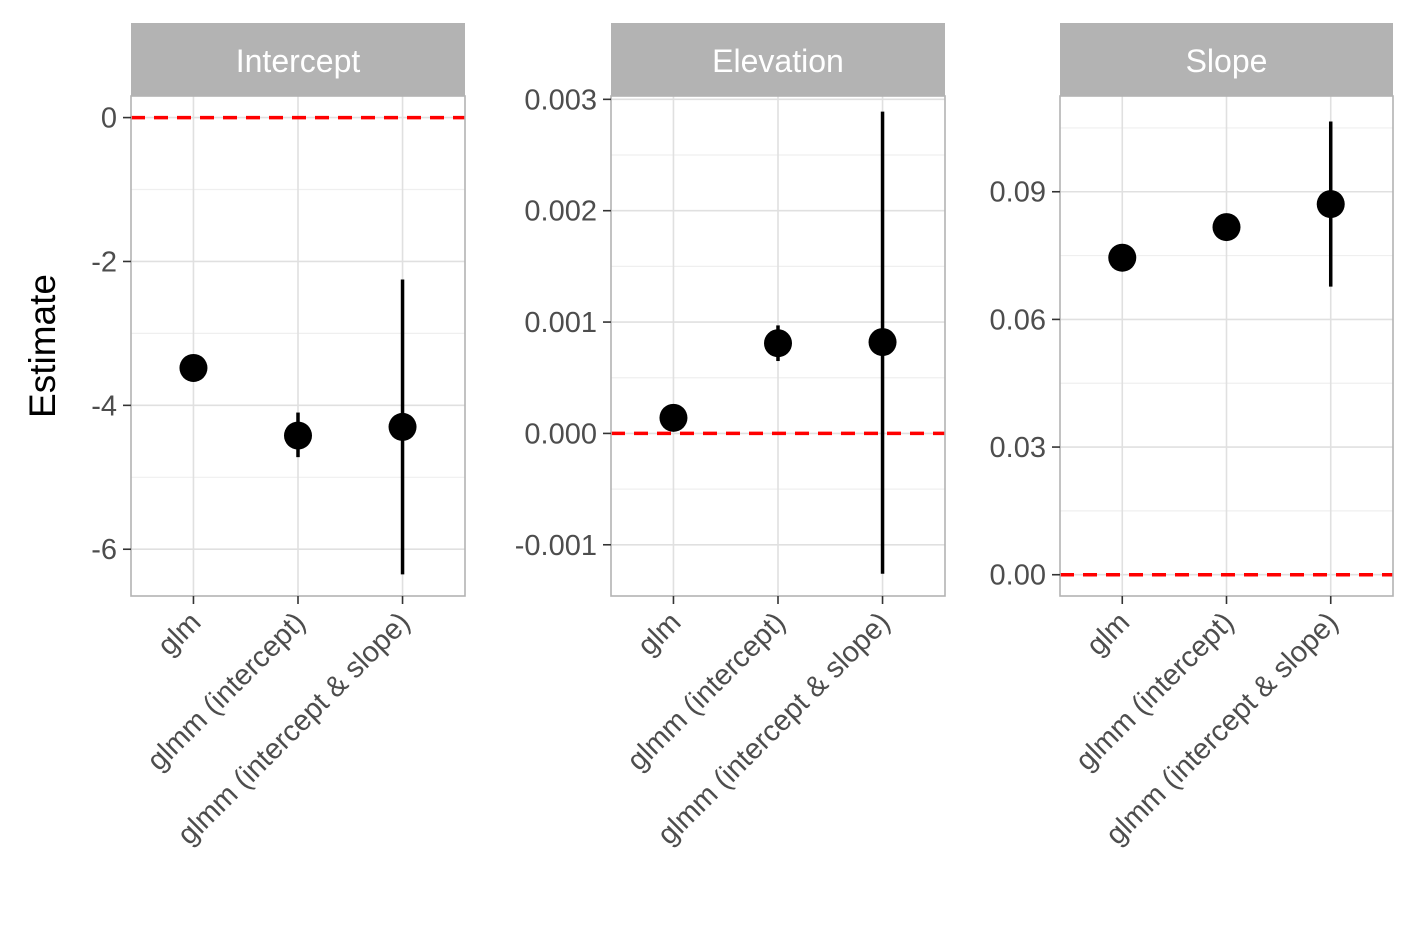 This screenshot has width=1417, height=944. I want to click on y-tick-label: -0.001, so click(556, 546).